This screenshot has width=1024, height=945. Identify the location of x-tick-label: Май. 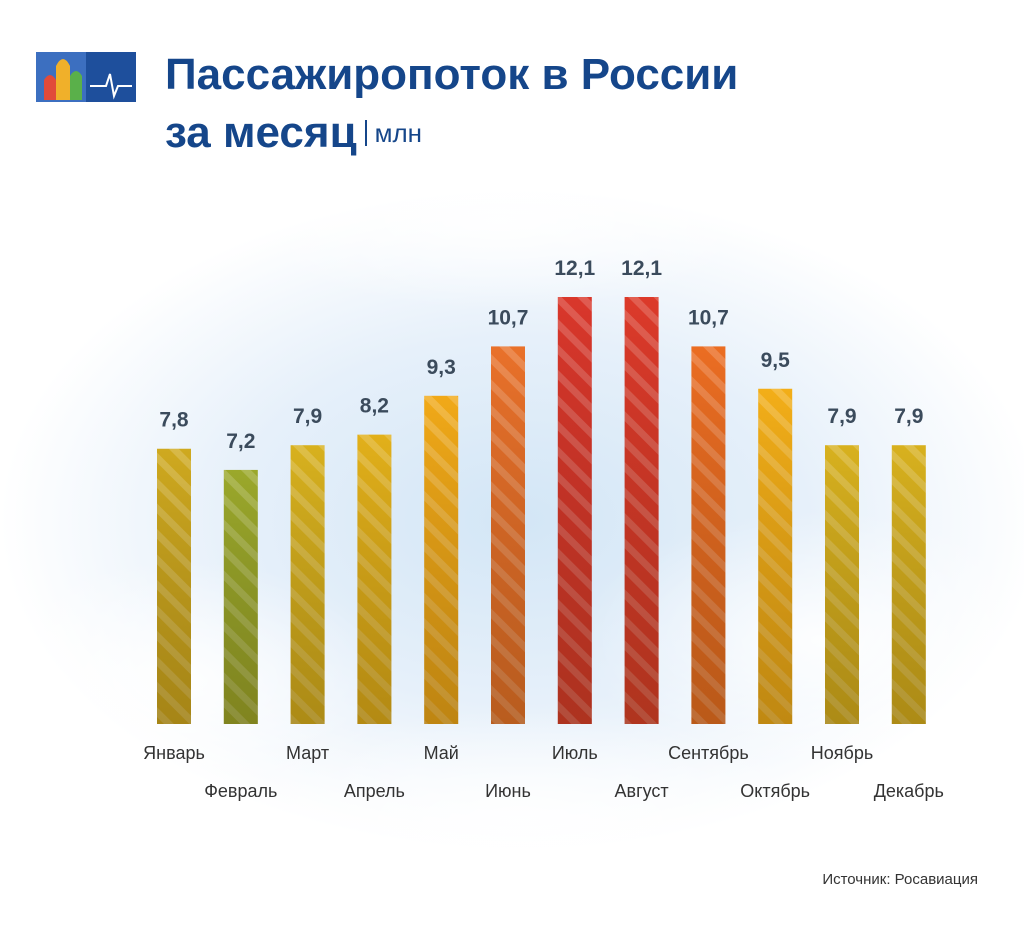
(441, 753).